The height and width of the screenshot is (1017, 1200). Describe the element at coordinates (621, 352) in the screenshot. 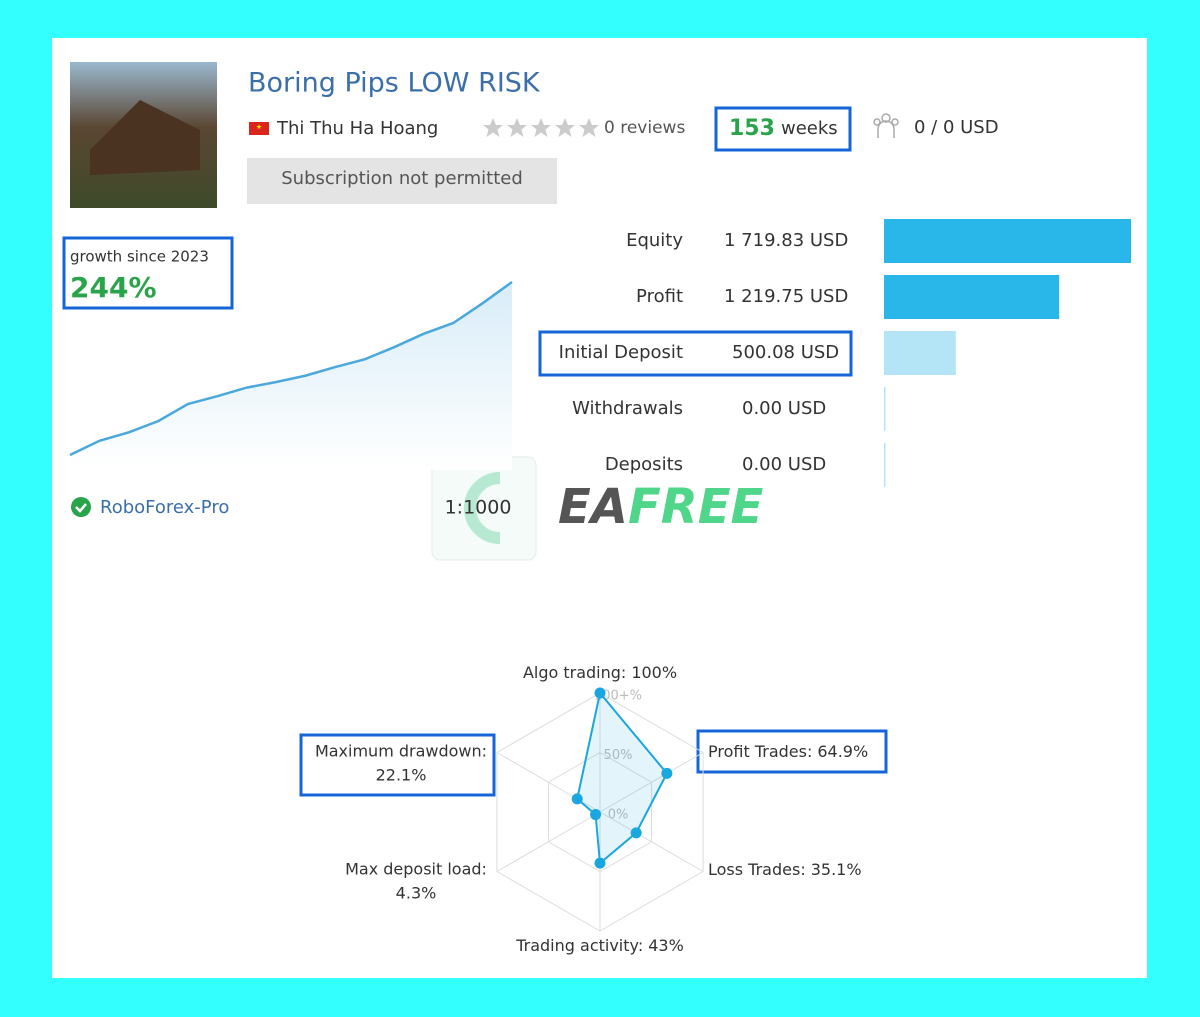

I see `balance-label: Initial Deposit` at that location.